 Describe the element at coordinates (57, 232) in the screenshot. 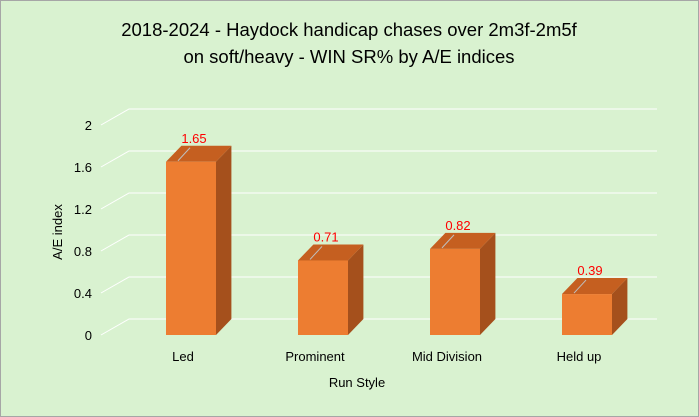

I see `y-axis-title: A/E index` at that location.